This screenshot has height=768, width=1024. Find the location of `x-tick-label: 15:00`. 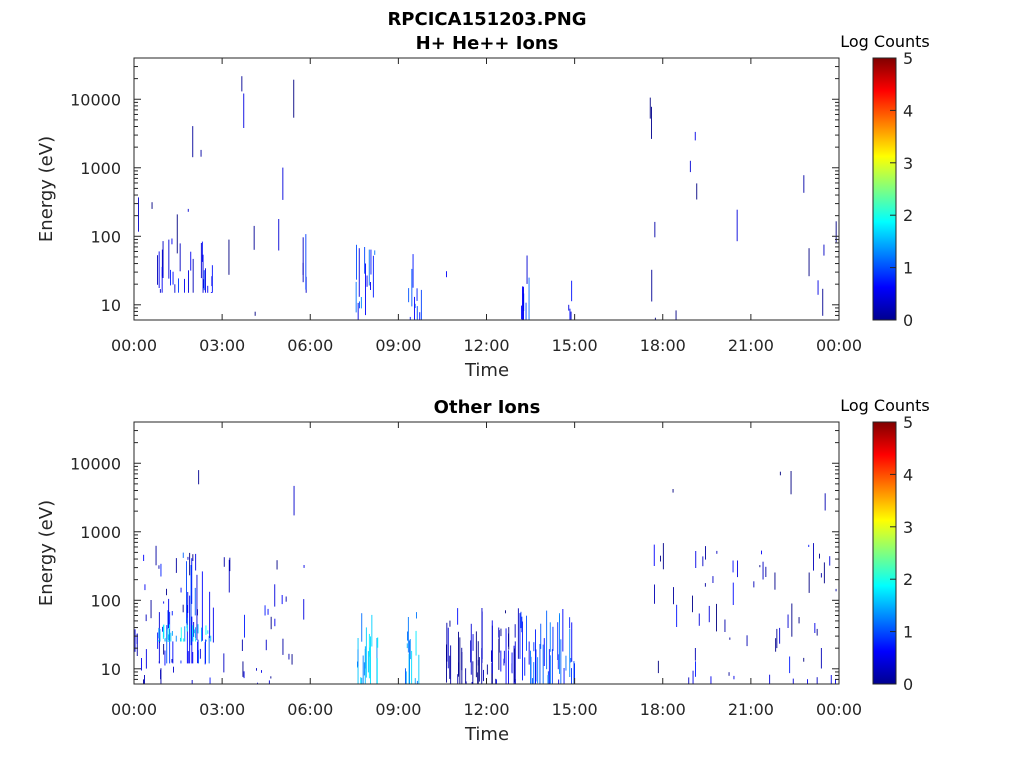

x-tick-label: 15:00 is located at coordinates (575, 345).